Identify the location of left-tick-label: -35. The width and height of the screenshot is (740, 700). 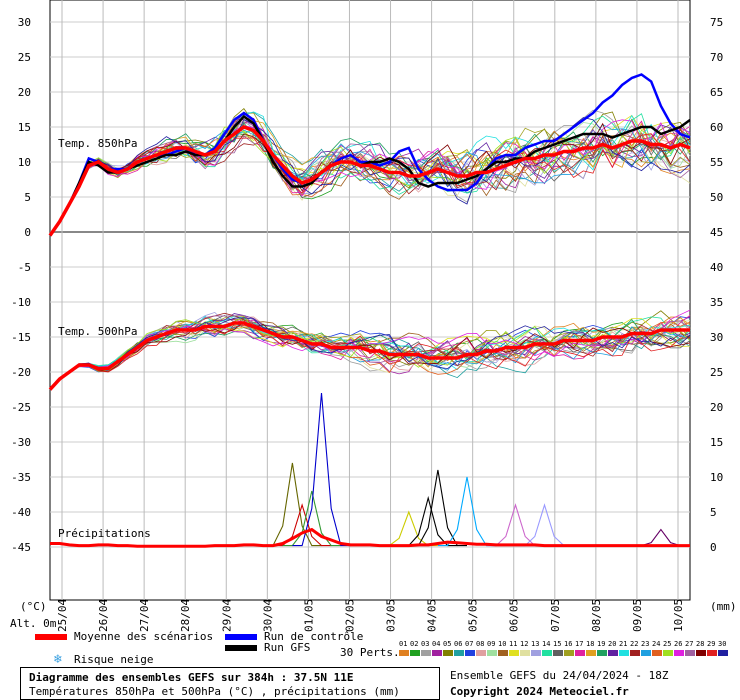
(21, 477).